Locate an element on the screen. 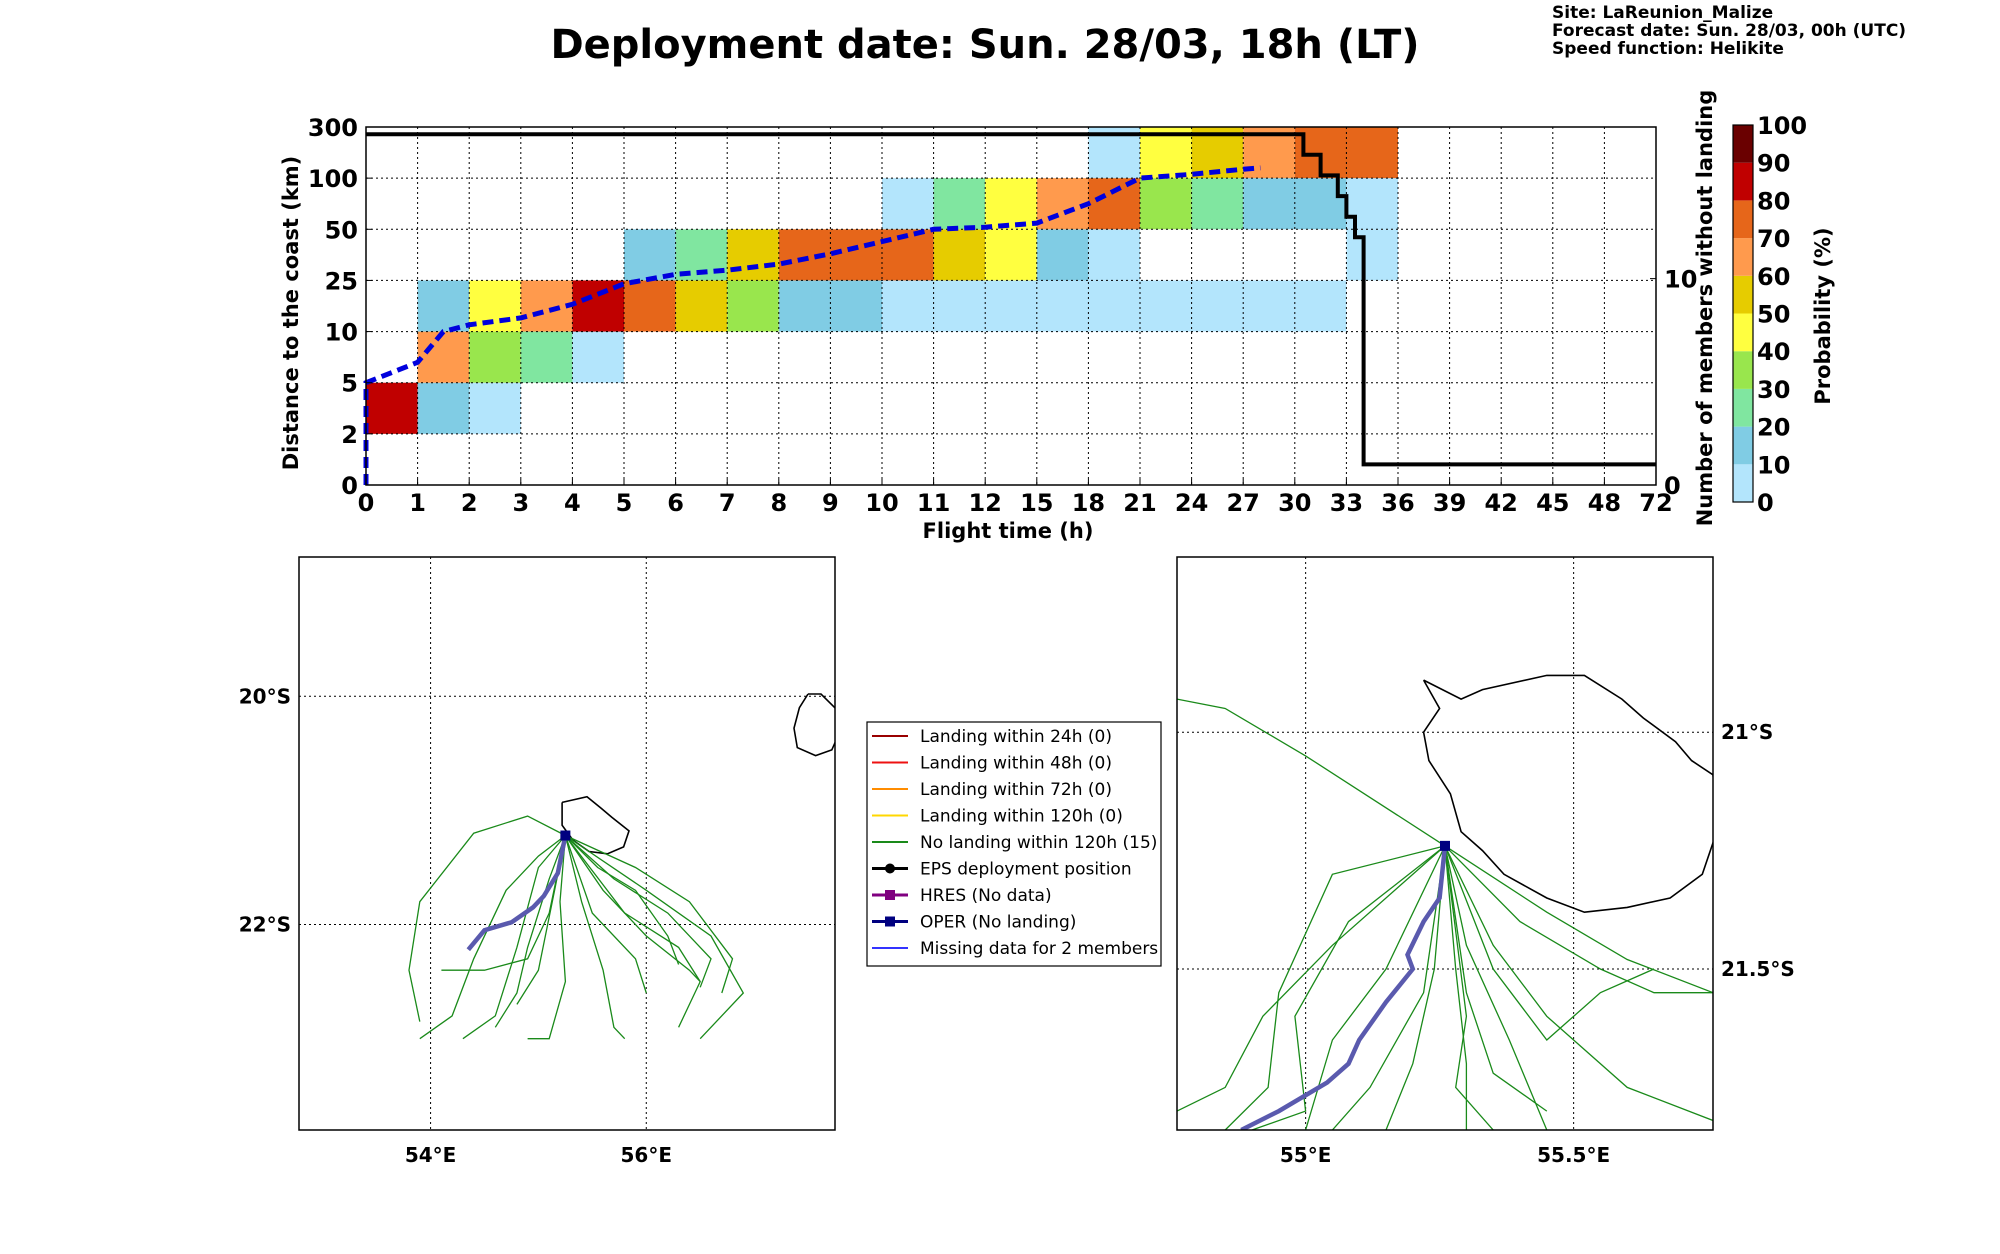  map-lat-label: 22°S is located at coordinates (265, 925).